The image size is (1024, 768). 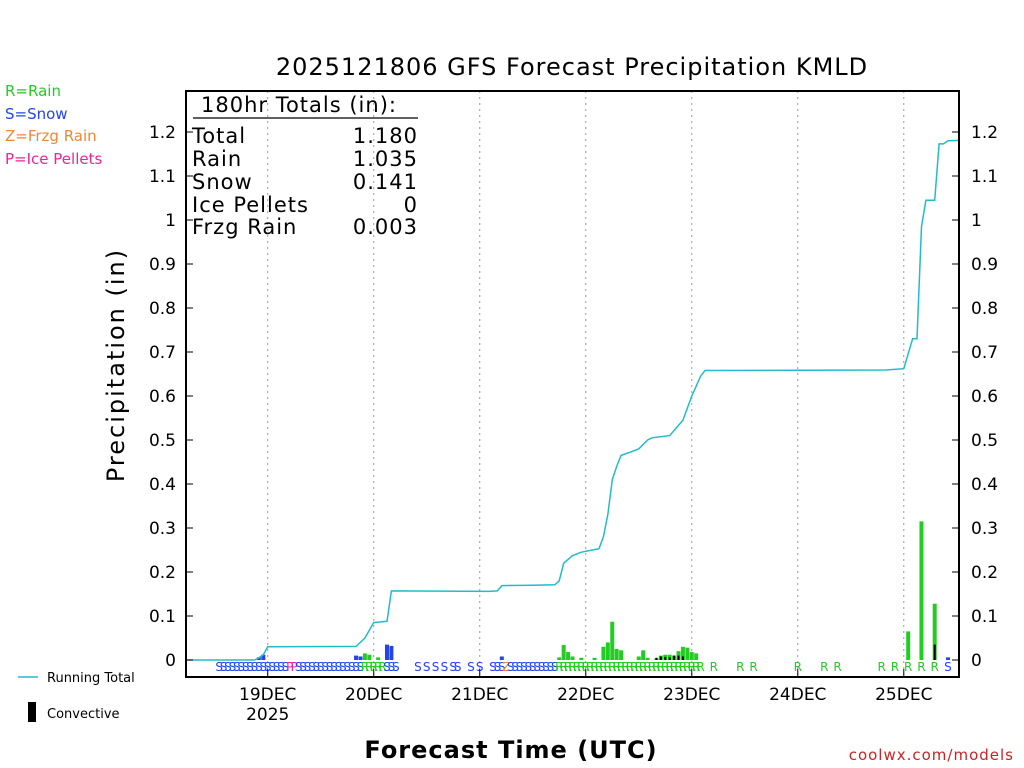 I want to click on y-axis-left-ticks: 0 0.1 0.2 0.3 0.4 0.5 0.6 0.7 0.8 0.9 1 1.1 1.2, so click(x=171, y=397).